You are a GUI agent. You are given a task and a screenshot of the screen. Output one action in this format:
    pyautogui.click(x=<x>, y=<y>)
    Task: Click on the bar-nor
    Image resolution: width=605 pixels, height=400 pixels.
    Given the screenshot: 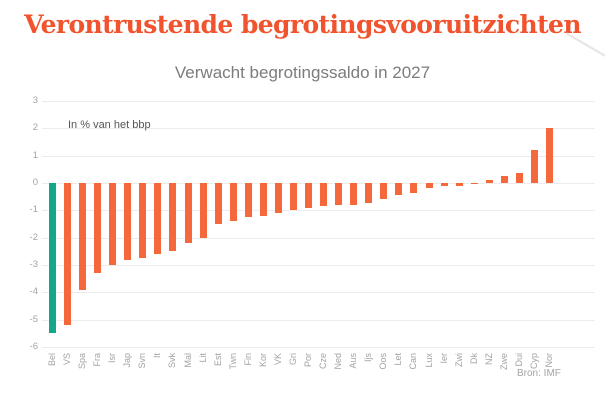 What is the action you would take?
    pyautogui.click(x=549, y=155)
    